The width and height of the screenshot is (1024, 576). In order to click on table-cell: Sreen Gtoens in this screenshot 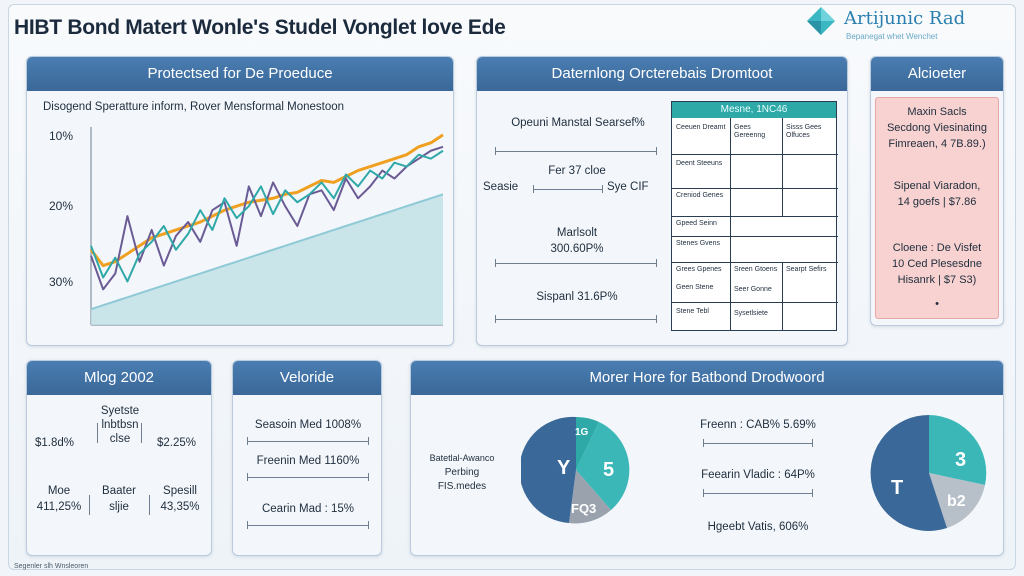, I will do `click(756, 269)`.